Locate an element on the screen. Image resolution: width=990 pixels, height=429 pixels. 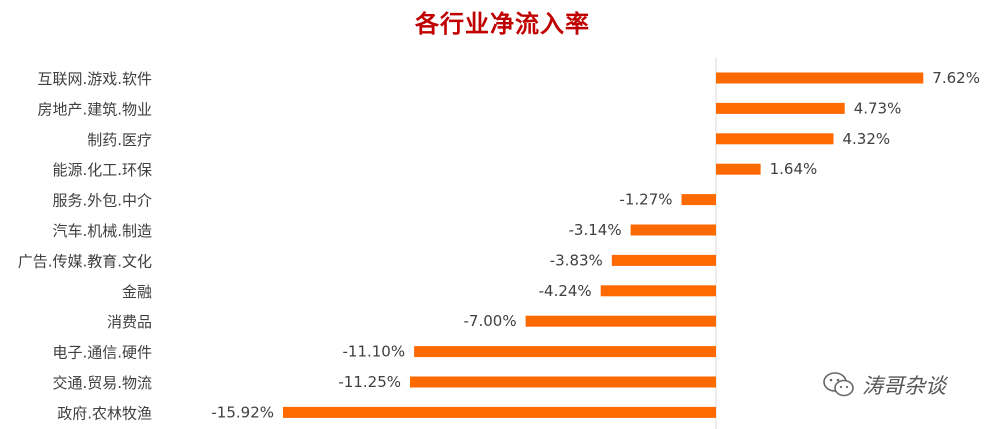
value-label: -7.00% is located at coordinates (490, 321).